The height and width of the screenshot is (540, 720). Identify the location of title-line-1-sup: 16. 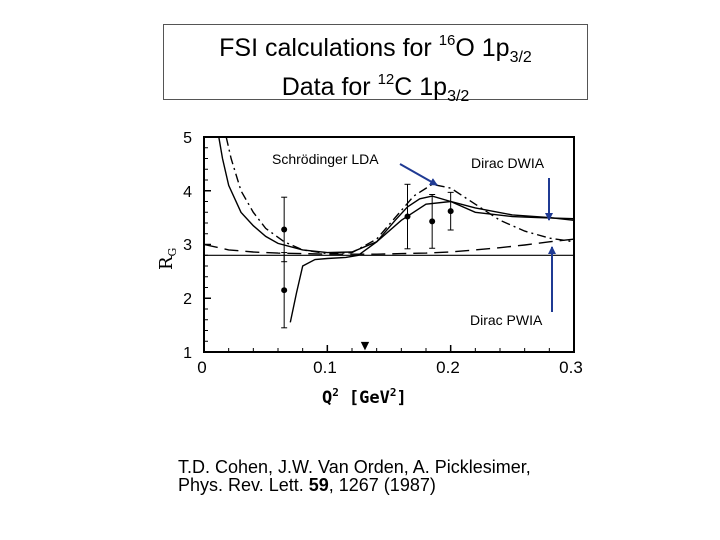
(447, 40).